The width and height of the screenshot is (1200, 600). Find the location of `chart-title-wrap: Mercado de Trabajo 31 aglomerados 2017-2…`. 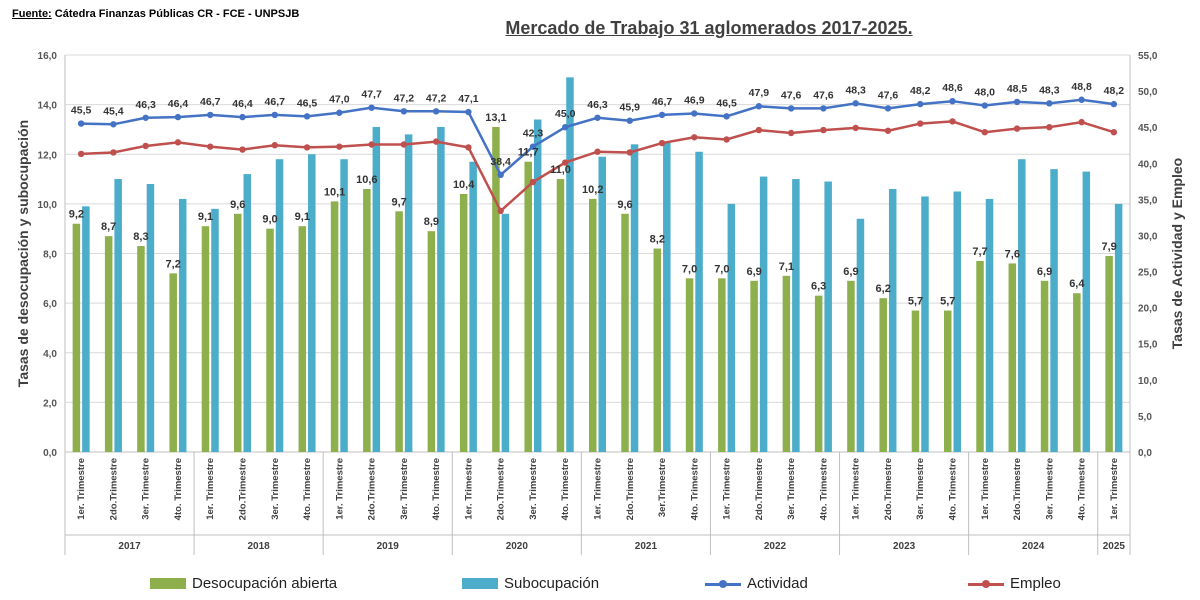

chart-title-wrap: Mercado de Trabajo 31 aglomerados 2017-2… is located at coordinates (600, 28).